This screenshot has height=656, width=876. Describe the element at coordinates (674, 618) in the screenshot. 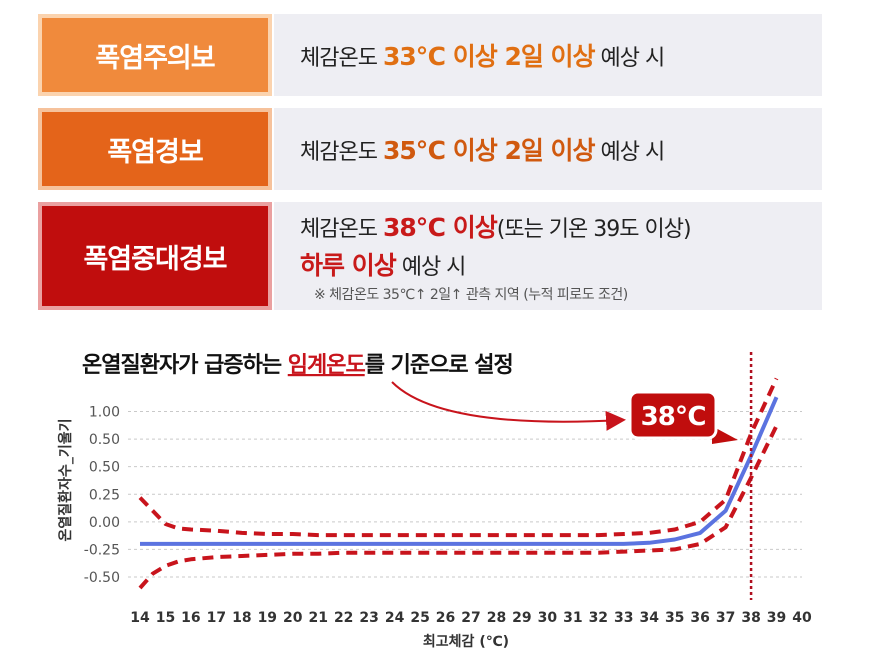

I see `x-tick-label: 35` at that location.